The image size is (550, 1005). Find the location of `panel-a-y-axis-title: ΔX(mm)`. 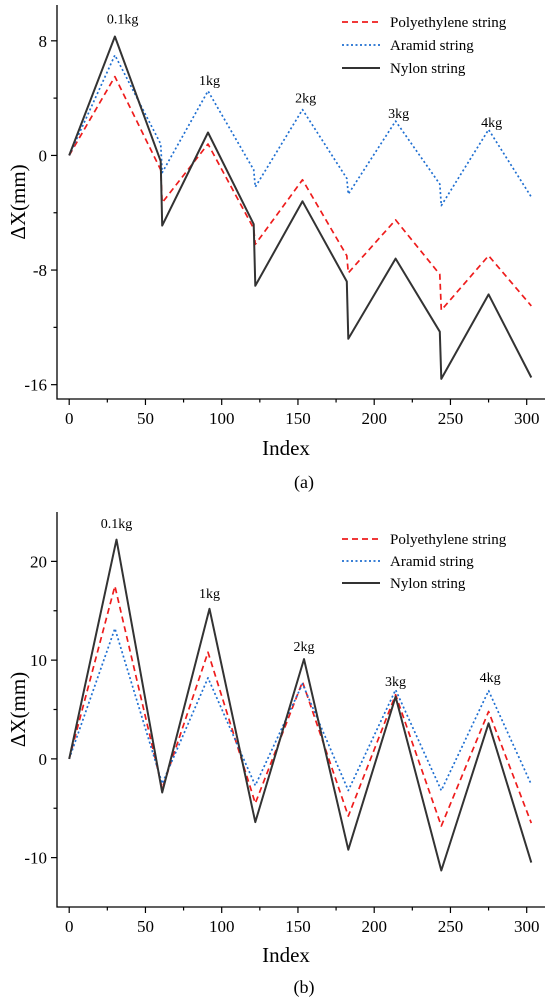

panel-a-y-axis-title: ΔX(mm) is located at coordinates (18, 201).